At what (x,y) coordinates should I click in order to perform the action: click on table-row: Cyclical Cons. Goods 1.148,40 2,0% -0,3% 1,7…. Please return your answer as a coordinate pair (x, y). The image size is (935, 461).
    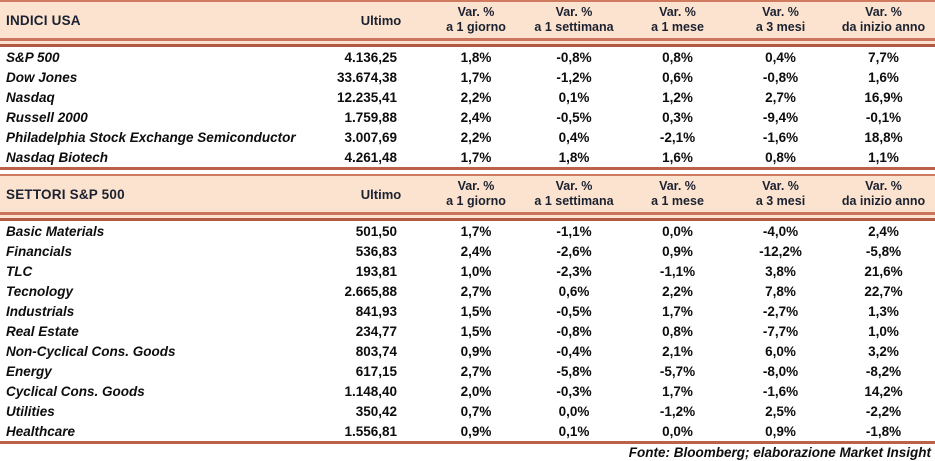
    Looking at the image, I should click on (467, 391).